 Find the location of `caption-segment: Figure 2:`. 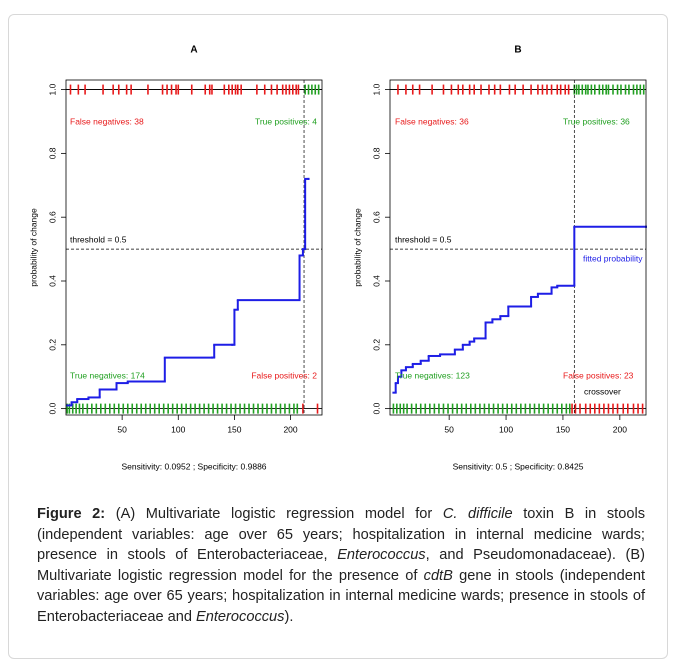

caption-segment: Figure 2: is located at coordinates (71, 514).